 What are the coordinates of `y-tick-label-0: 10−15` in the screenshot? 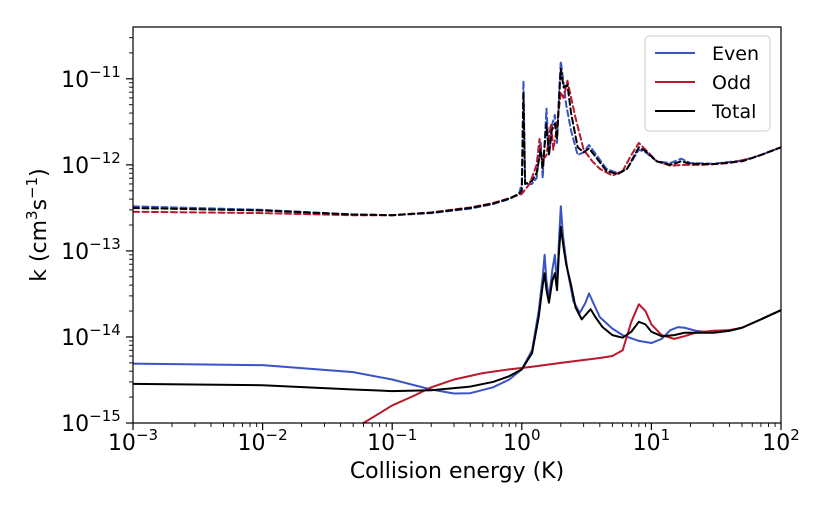 It's located at (91, 422).